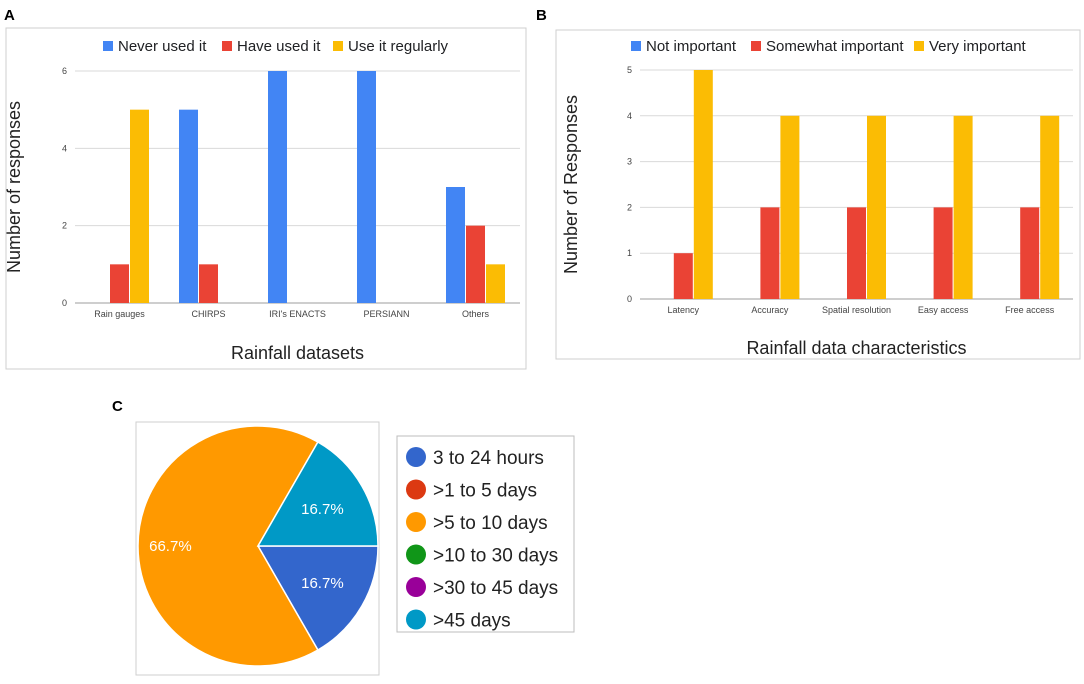 This screenshot has height=684, width=1084. I want to click on pie-slice-45-days, so click(317, 493).